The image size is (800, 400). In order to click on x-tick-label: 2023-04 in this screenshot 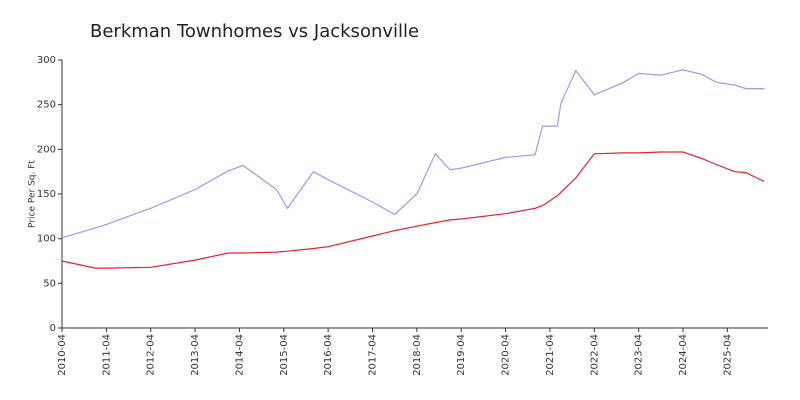, I will do `click(639, 355)`.